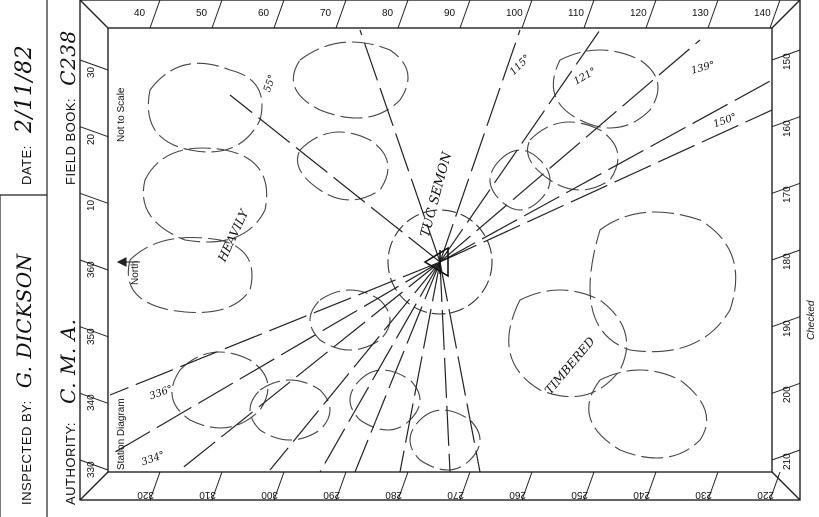 This screenshot has width=819, height=517. What do you see at coordinates (91, 72) in the screenshot?
I see `tick-label-left: 30` at bounding box center [91, 72].